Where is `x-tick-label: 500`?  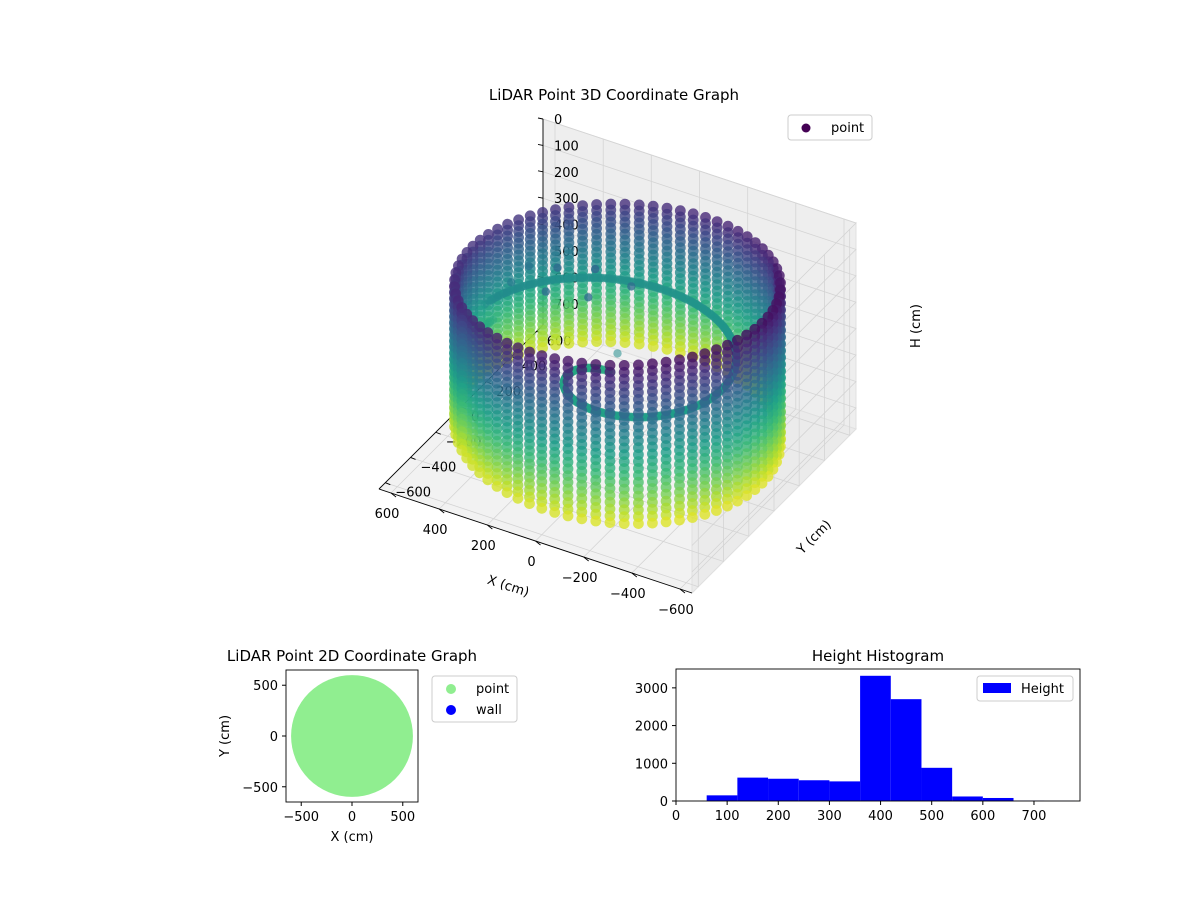
x-tick-label: 500 is located at coordinates (402, 817).